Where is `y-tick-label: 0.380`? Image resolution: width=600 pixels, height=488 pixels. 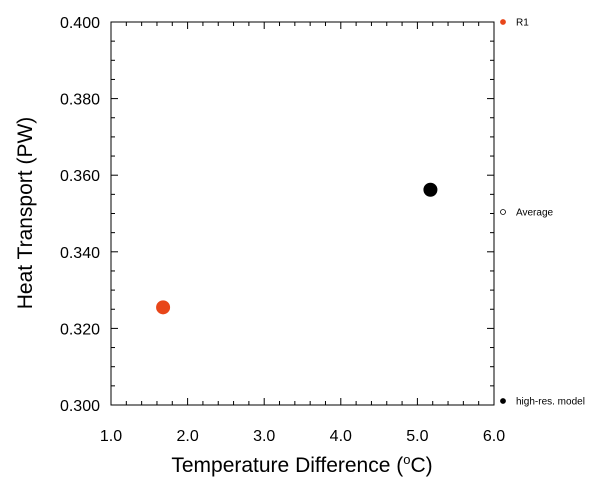 y-tick-label: 0.380 is located at coordinates (80, 100).